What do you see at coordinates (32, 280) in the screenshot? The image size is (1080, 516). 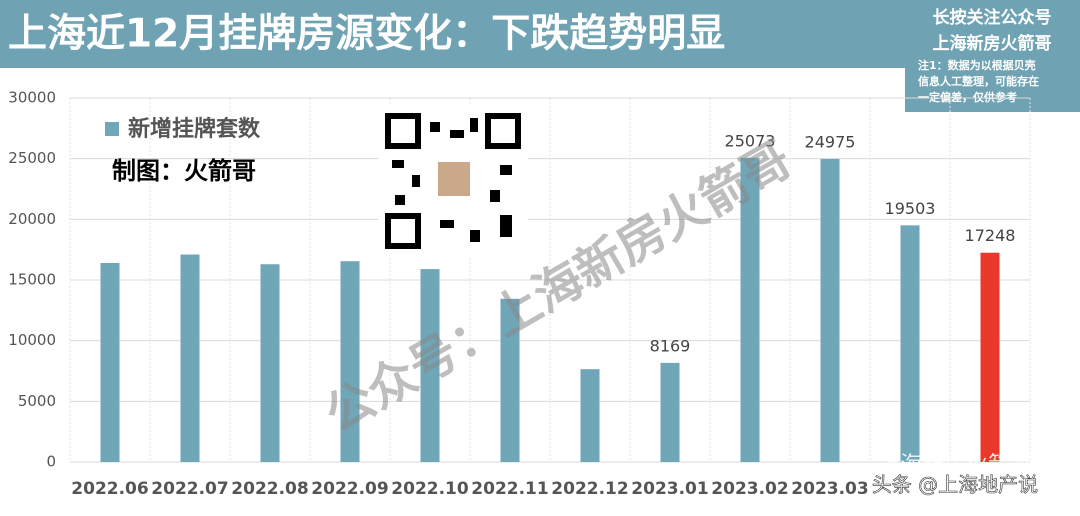 I see `y-tick-label: 15000` at bounding box center [32, 280].